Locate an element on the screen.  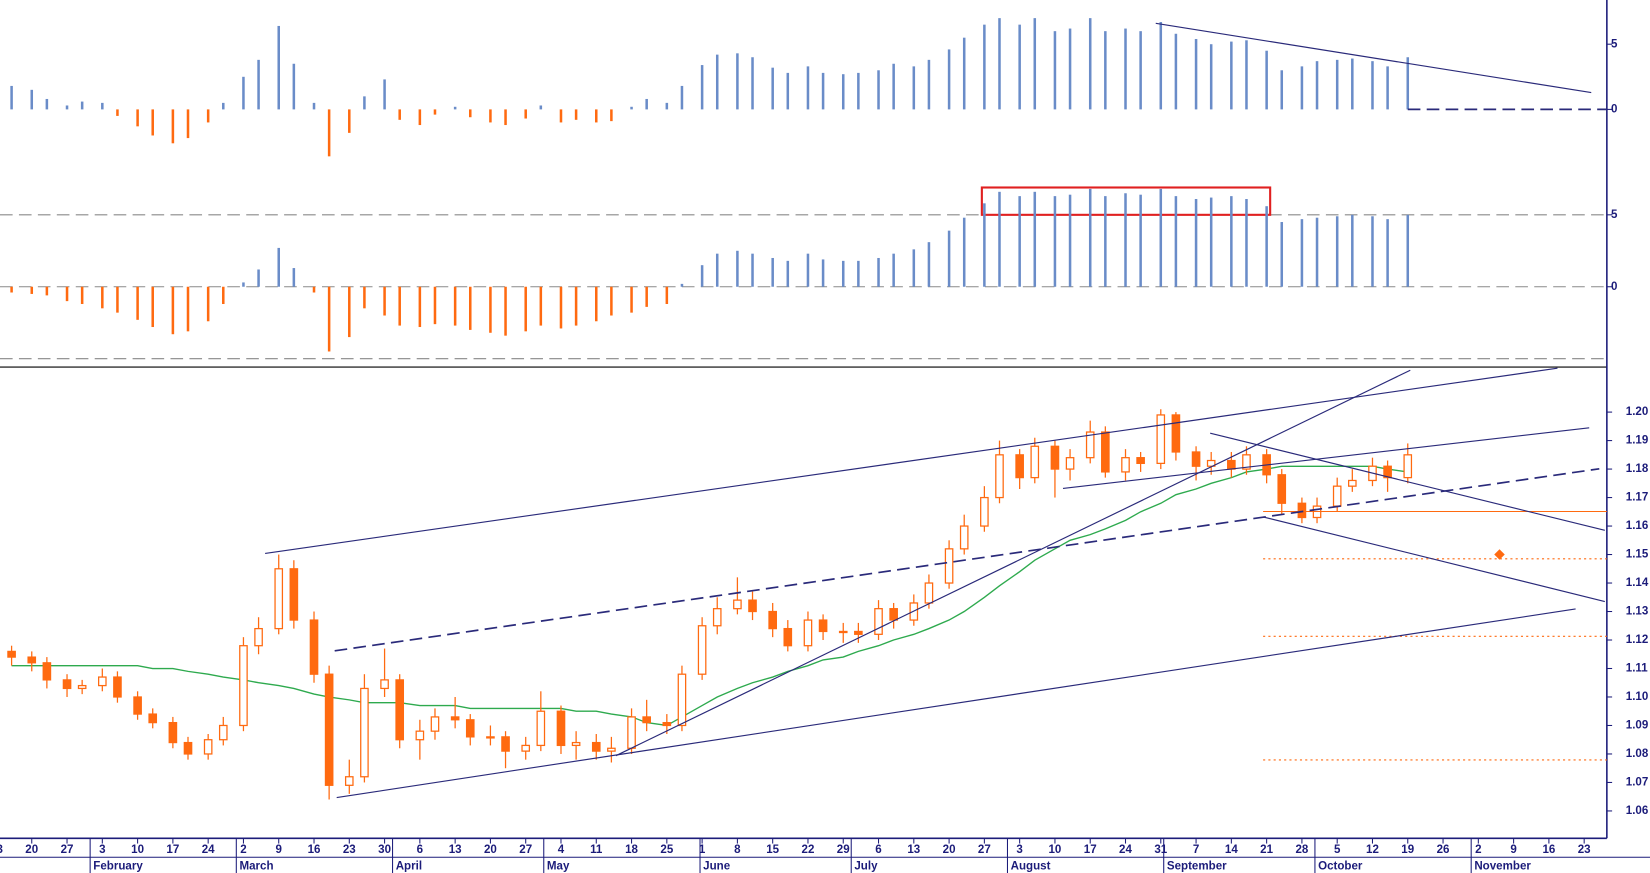
y-tick-label: 1.20 is located at coordinates (1637, 412).